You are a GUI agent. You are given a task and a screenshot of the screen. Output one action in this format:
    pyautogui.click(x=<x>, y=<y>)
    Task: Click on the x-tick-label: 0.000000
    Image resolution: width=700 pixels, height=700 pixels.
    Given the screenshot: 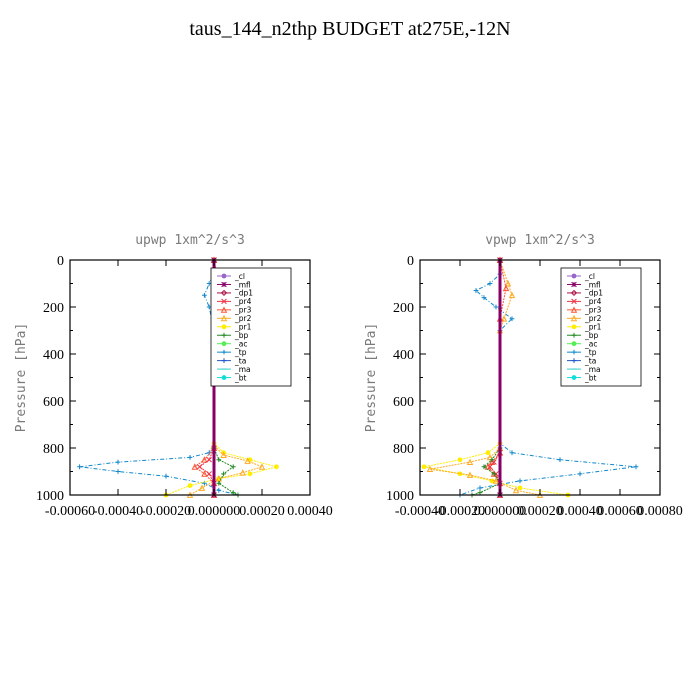 What is the action you would take?
    pyautogui.click(x=500, y=511)
    